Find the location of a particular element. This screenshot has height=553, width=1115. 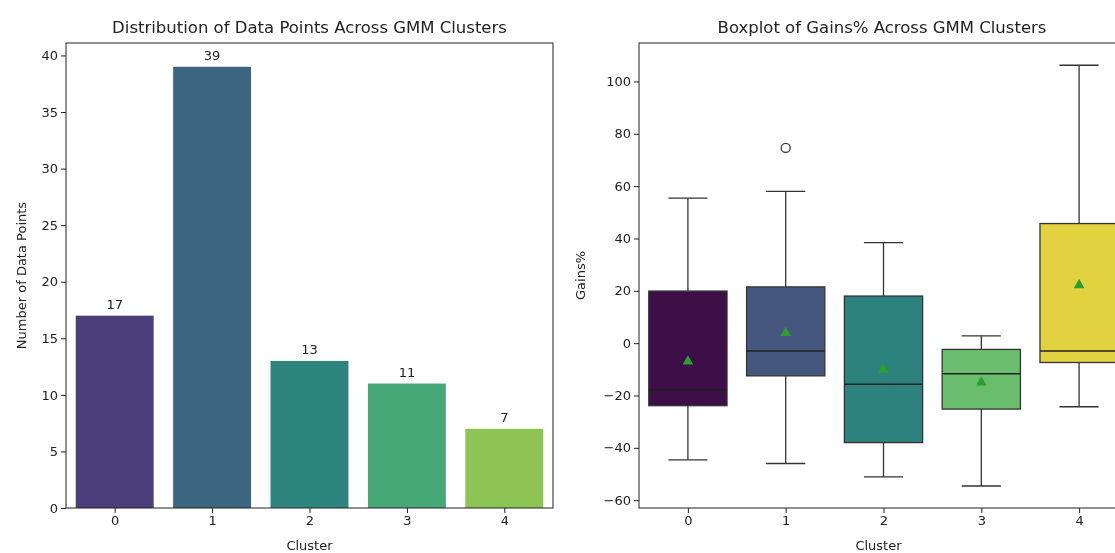

y-axis-title: Number of Data Points is located at coordinates (21, 275).